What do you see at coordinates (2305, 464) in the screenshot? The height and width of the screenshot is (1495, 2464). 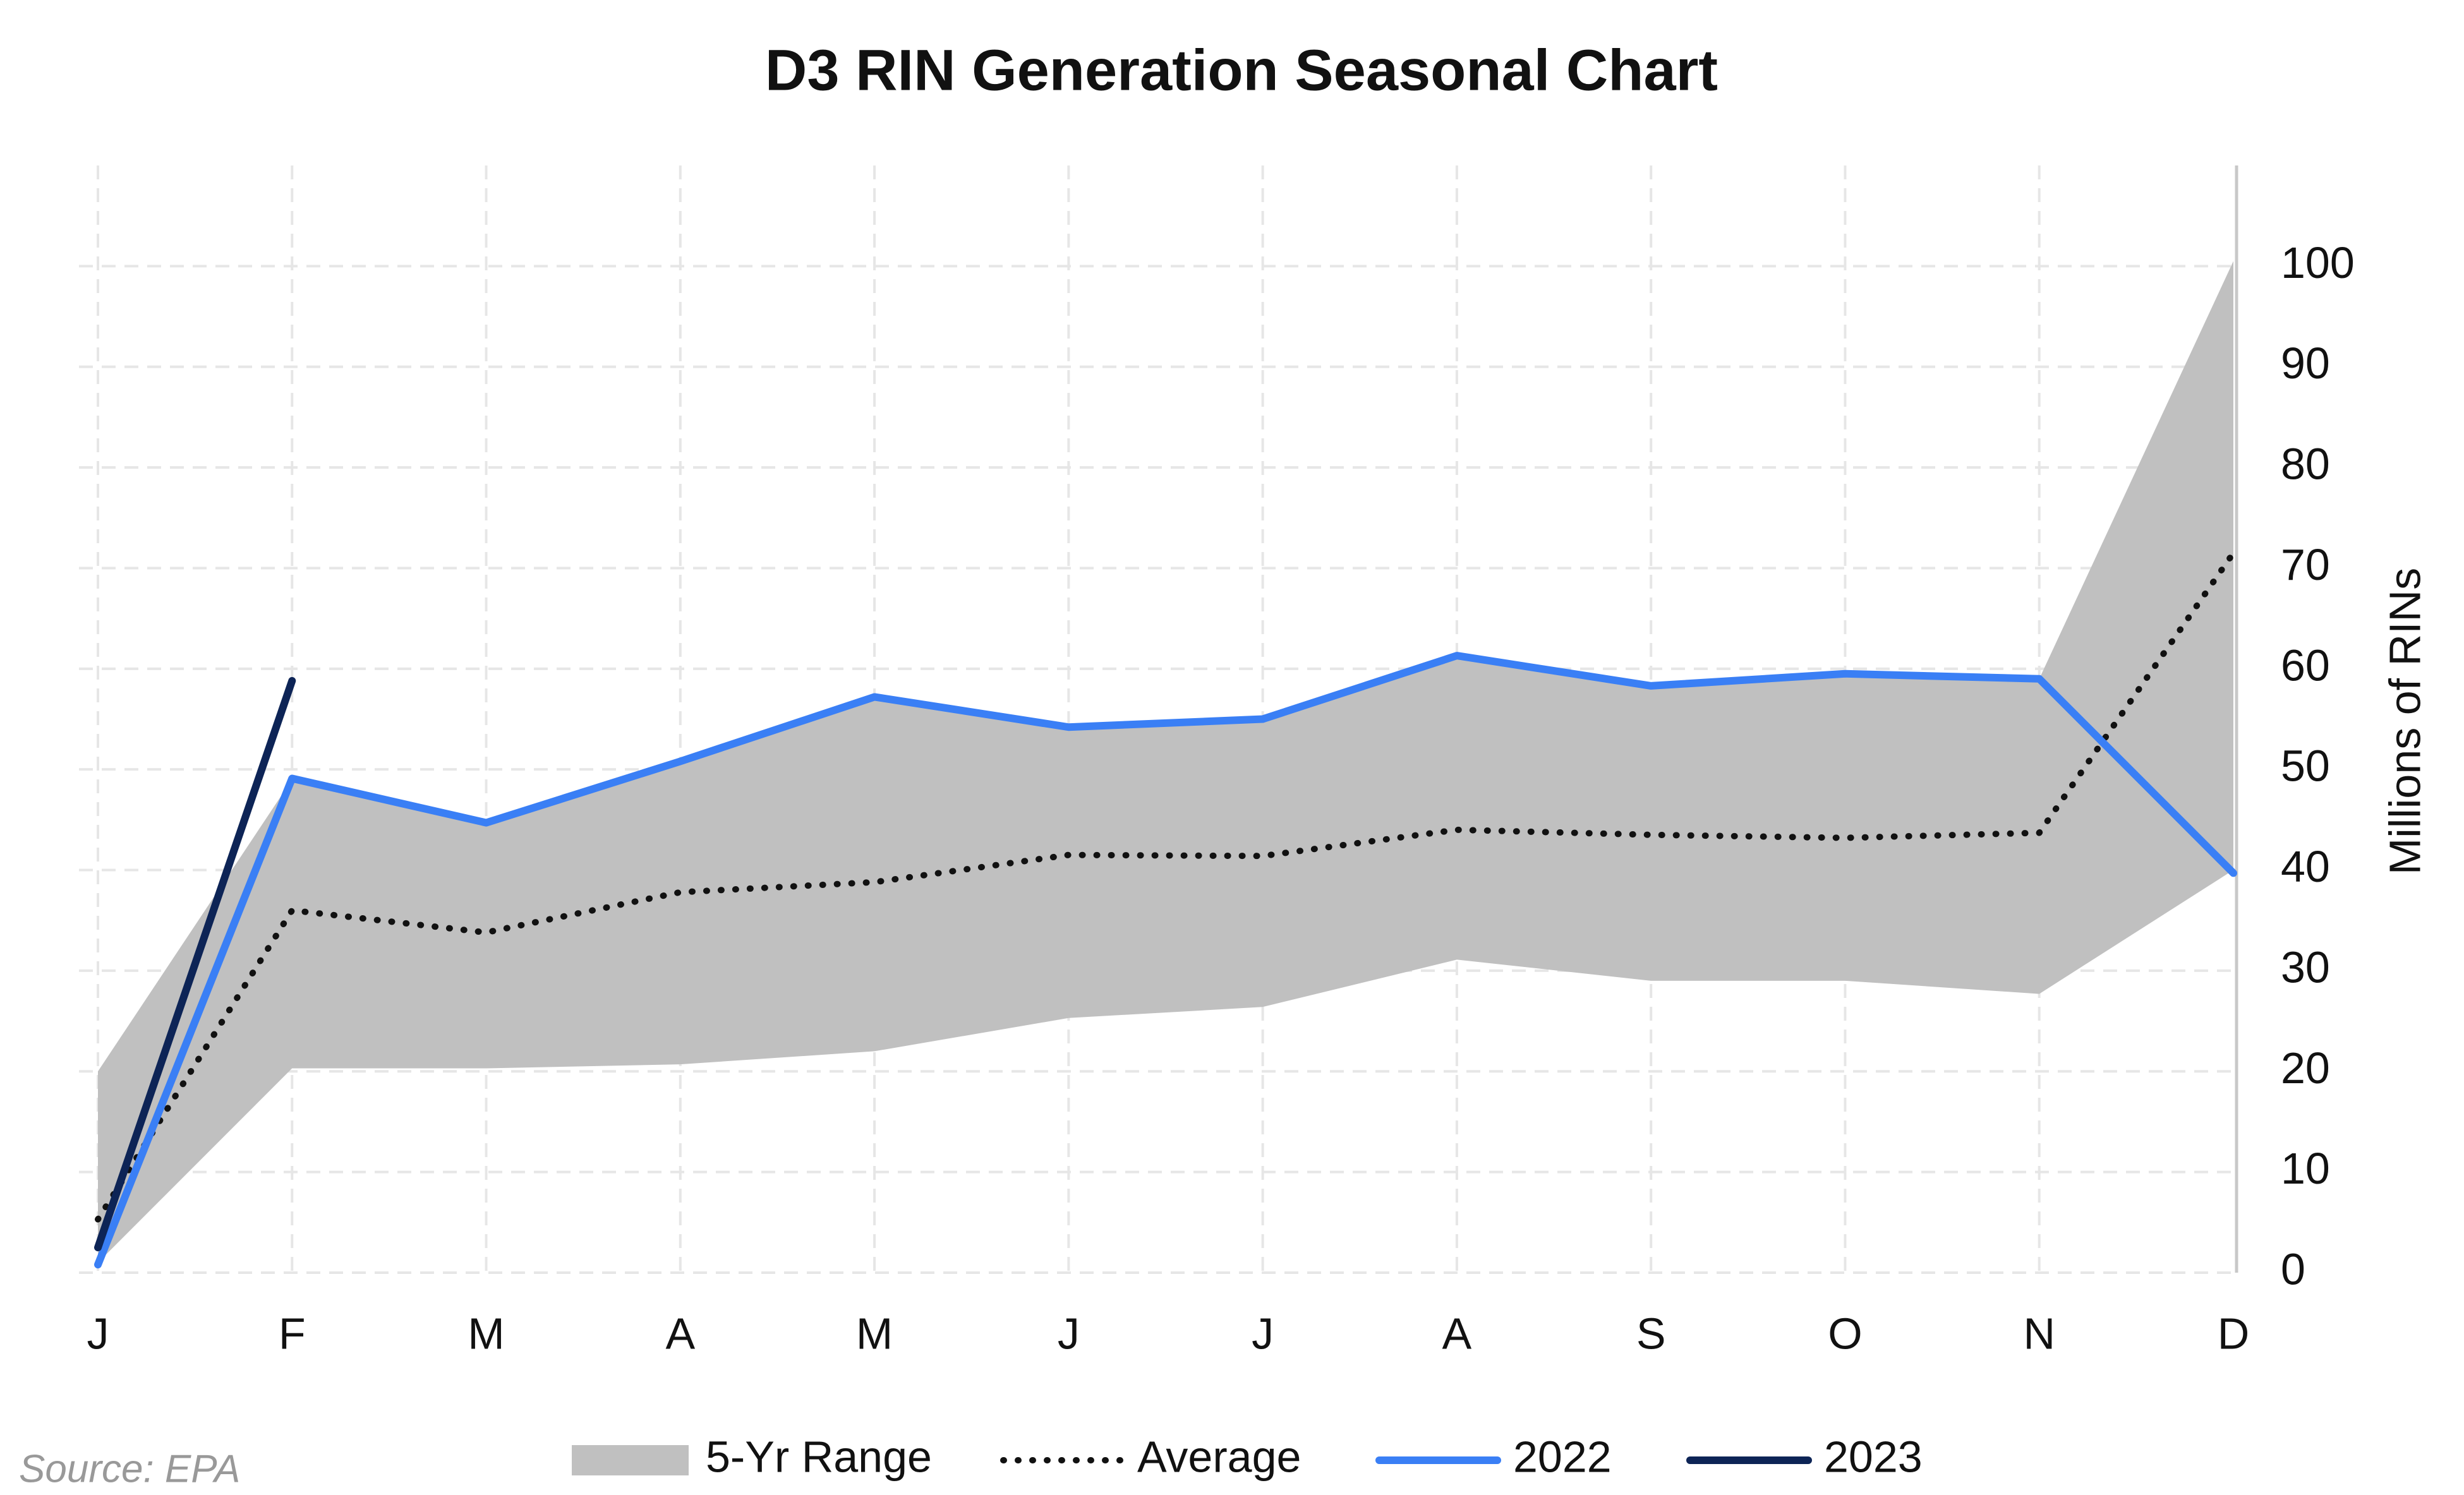 I see `y-tick-label: 80` at bounding box center [2305, 464].